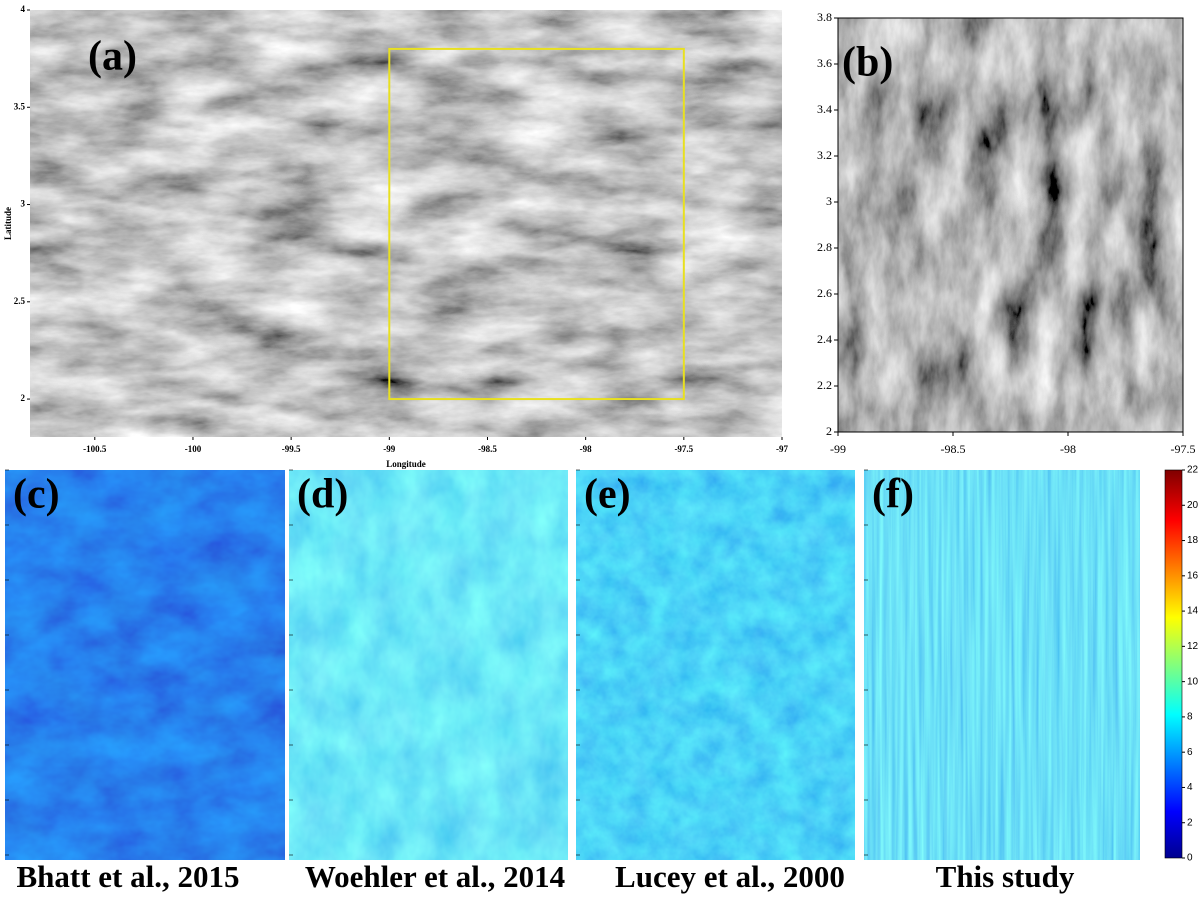 Image resolution: width=1200 pixels, height=901 pixels. Describe the element at coordinates (1193, 681) in the screenshot. I see `colorbar-tick-label: 10` at that location.